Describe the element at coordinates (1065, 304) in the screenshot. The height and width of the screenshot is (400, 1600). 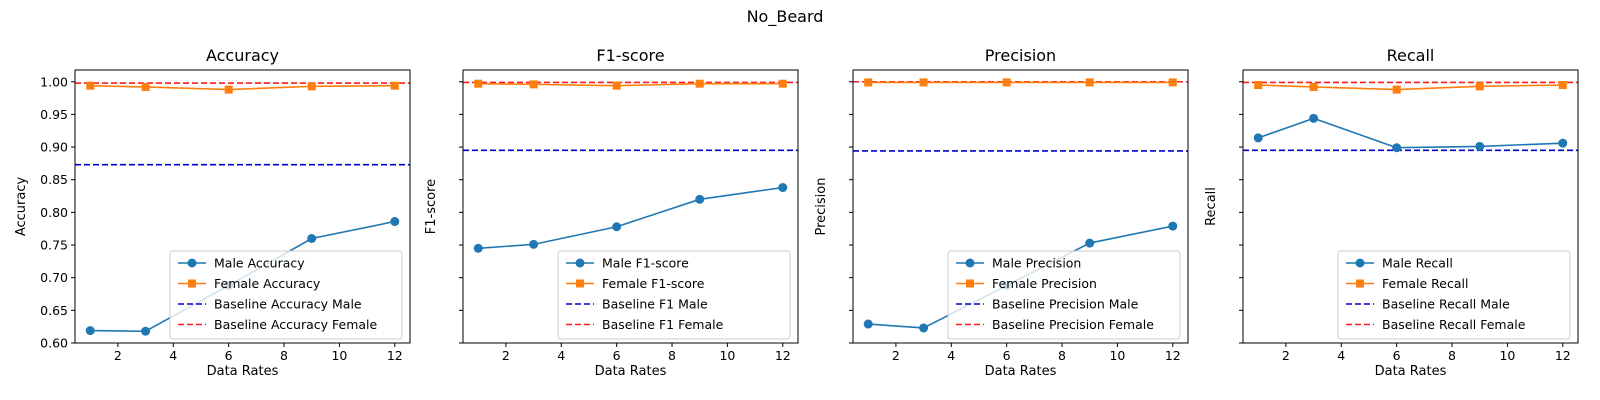
I see `legend-label: Baseline Precision Male` at that location.